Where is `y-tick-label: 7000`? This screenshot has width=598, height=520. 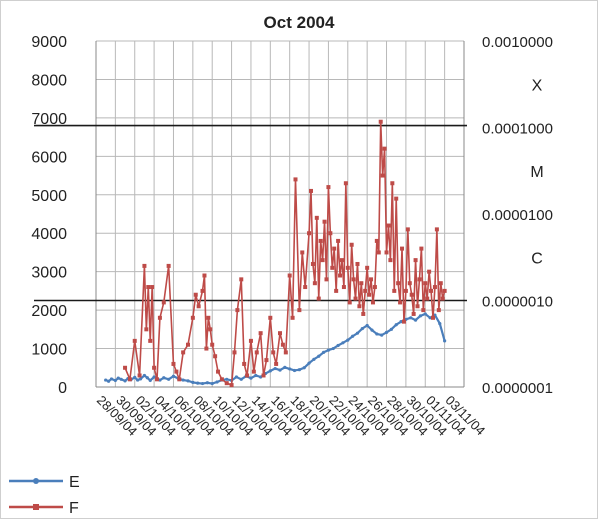 y-tick-label: 7000 is located at coordinates (49, 119).